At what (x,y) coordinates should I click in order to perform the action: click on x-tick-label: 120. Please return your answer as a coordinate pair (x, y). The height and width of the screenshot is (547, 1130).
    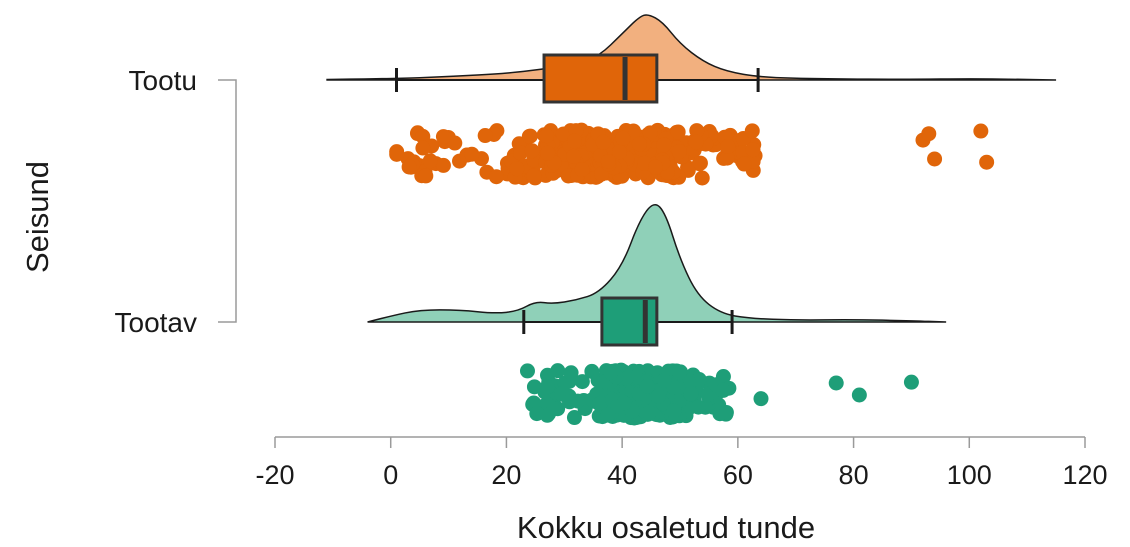
    Looking at the image, I should click on (1084, 475).